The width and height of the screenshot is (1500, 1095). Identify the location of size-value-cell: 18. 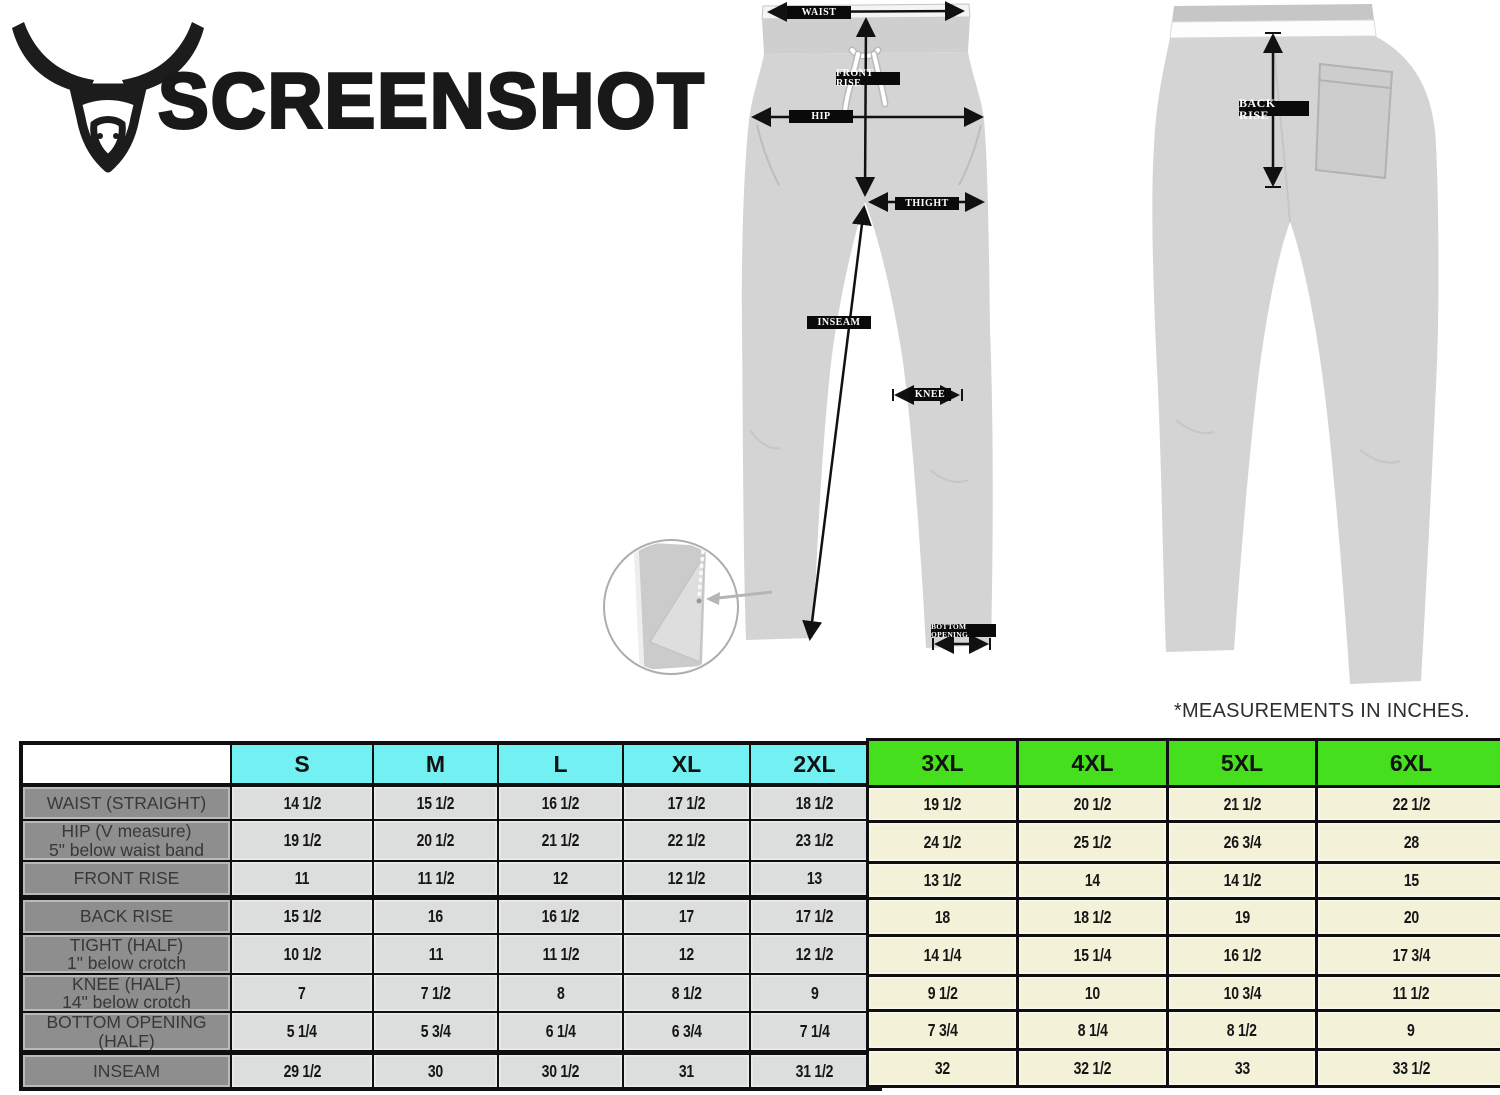
(942, 917).